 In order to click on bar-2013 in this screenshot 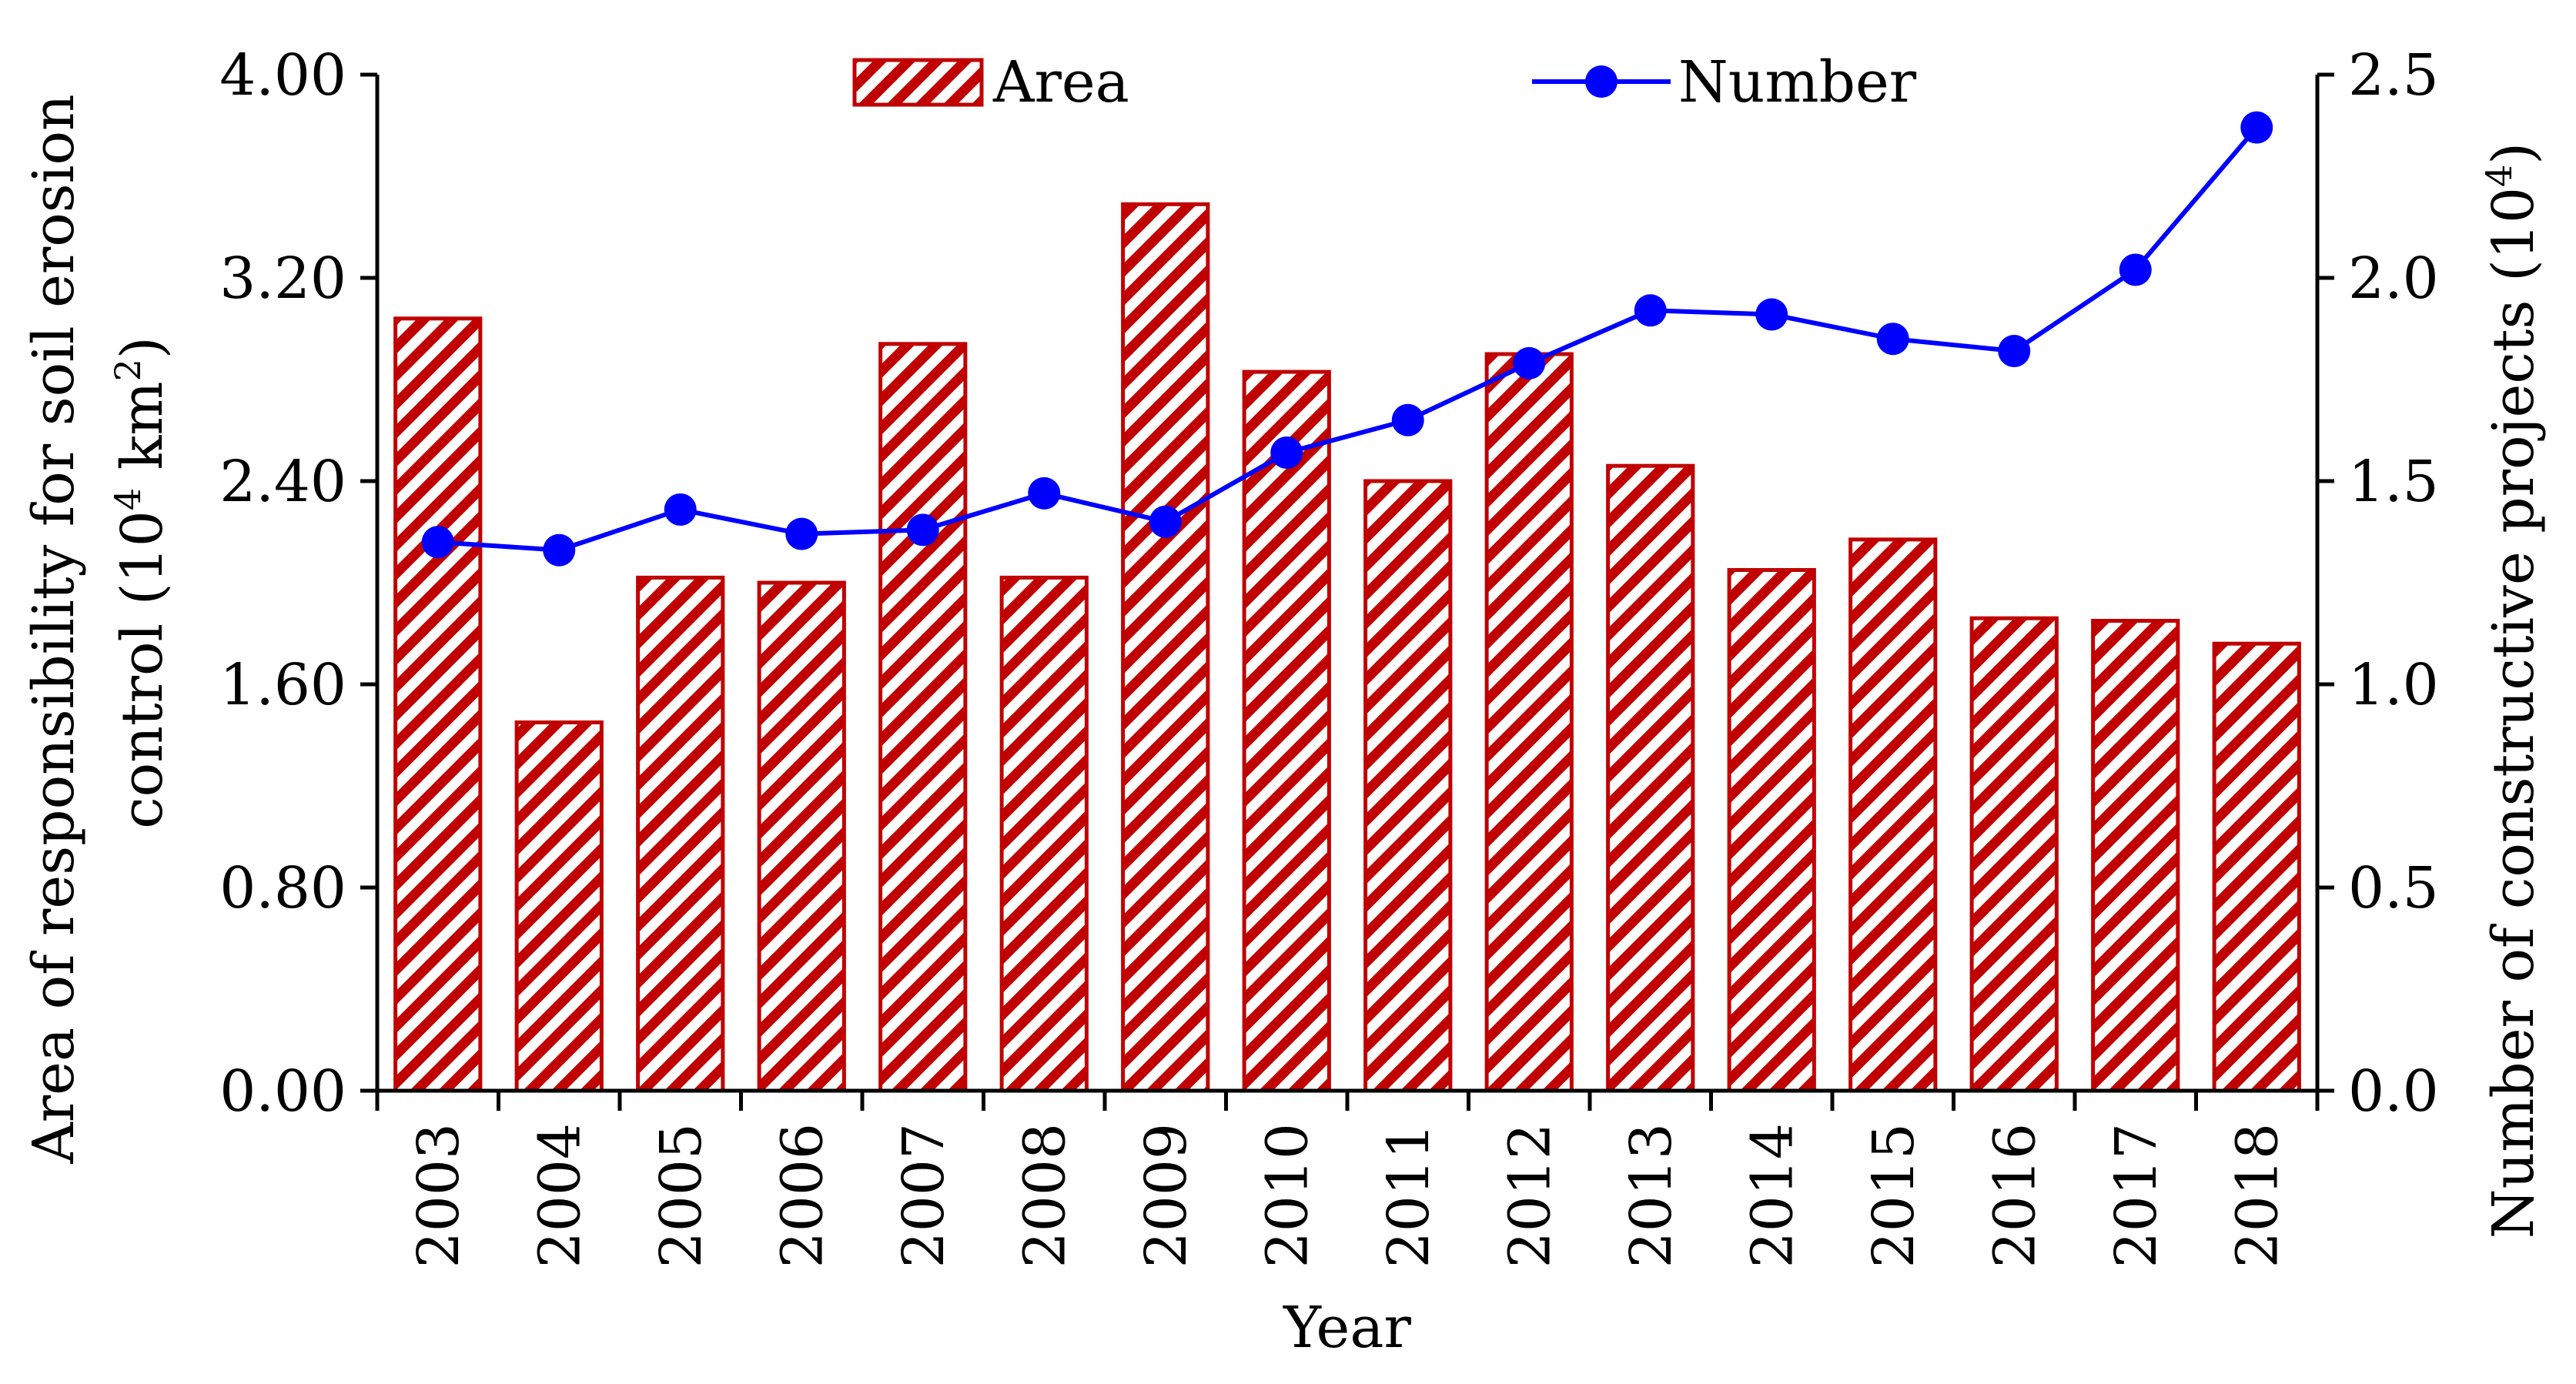, I will do `click(1651, 778)`.